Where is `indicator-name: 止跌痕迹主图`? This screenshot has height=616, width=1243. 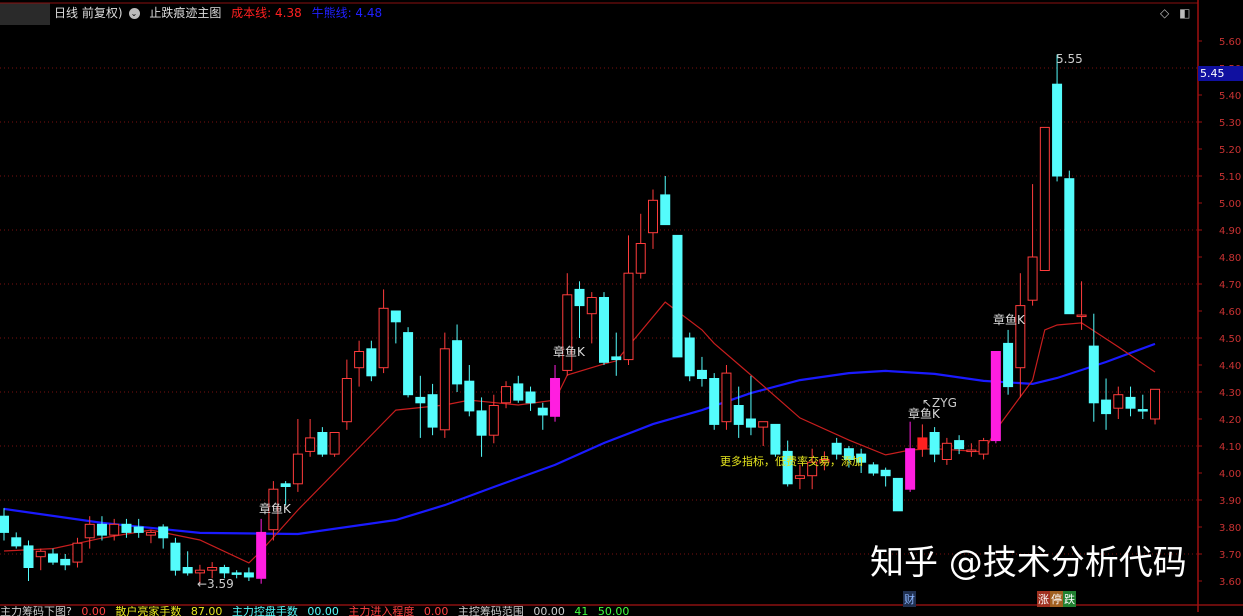 indicator-name: 止跌痕迹主图 is located at coordinates (185, 13).